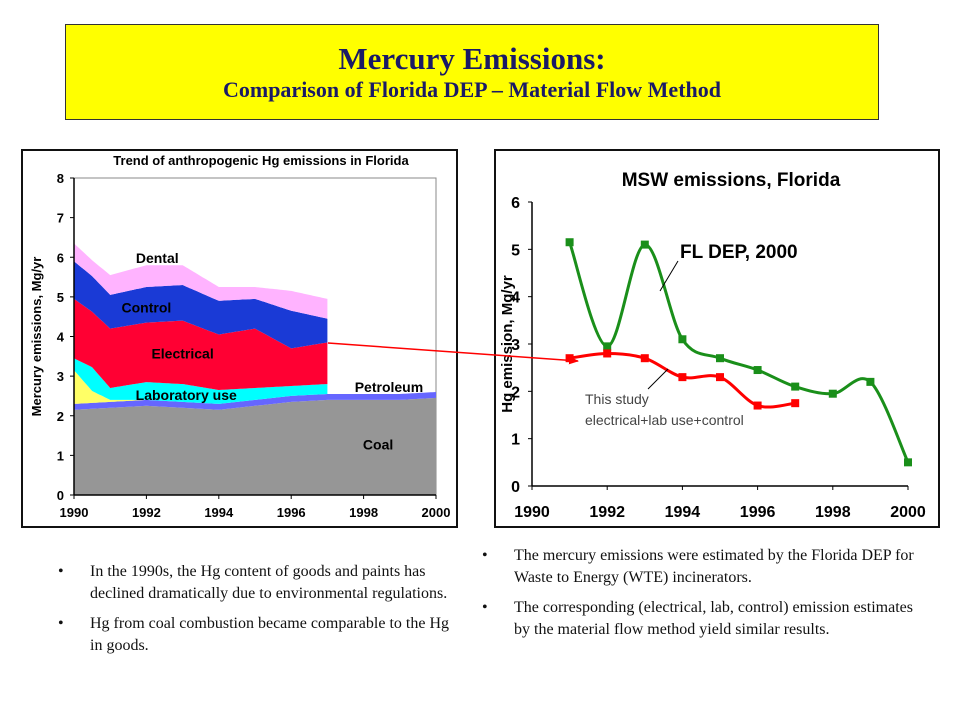 This screenshot has height=720, width=960. I want to click on series-annotation: This study, so click(617, 399).